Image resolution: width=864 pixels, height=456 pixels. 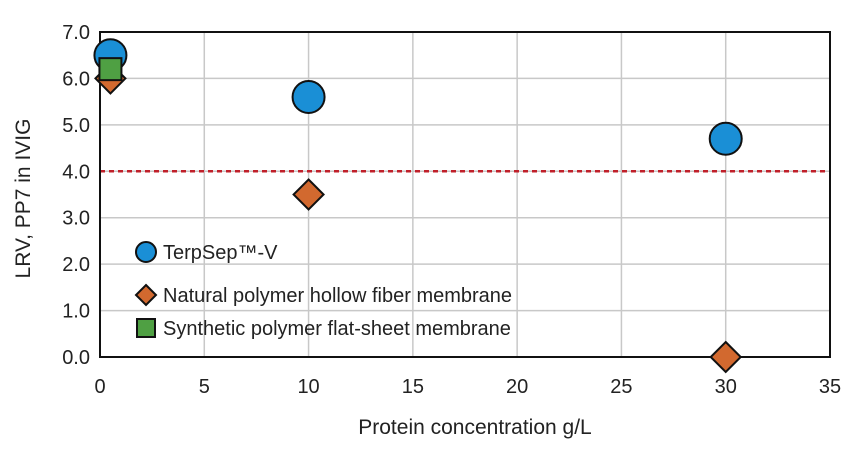 I want to click on x-tick-labels: 0 5 10 15 20 25 30 35, so click(x=467, y=387).